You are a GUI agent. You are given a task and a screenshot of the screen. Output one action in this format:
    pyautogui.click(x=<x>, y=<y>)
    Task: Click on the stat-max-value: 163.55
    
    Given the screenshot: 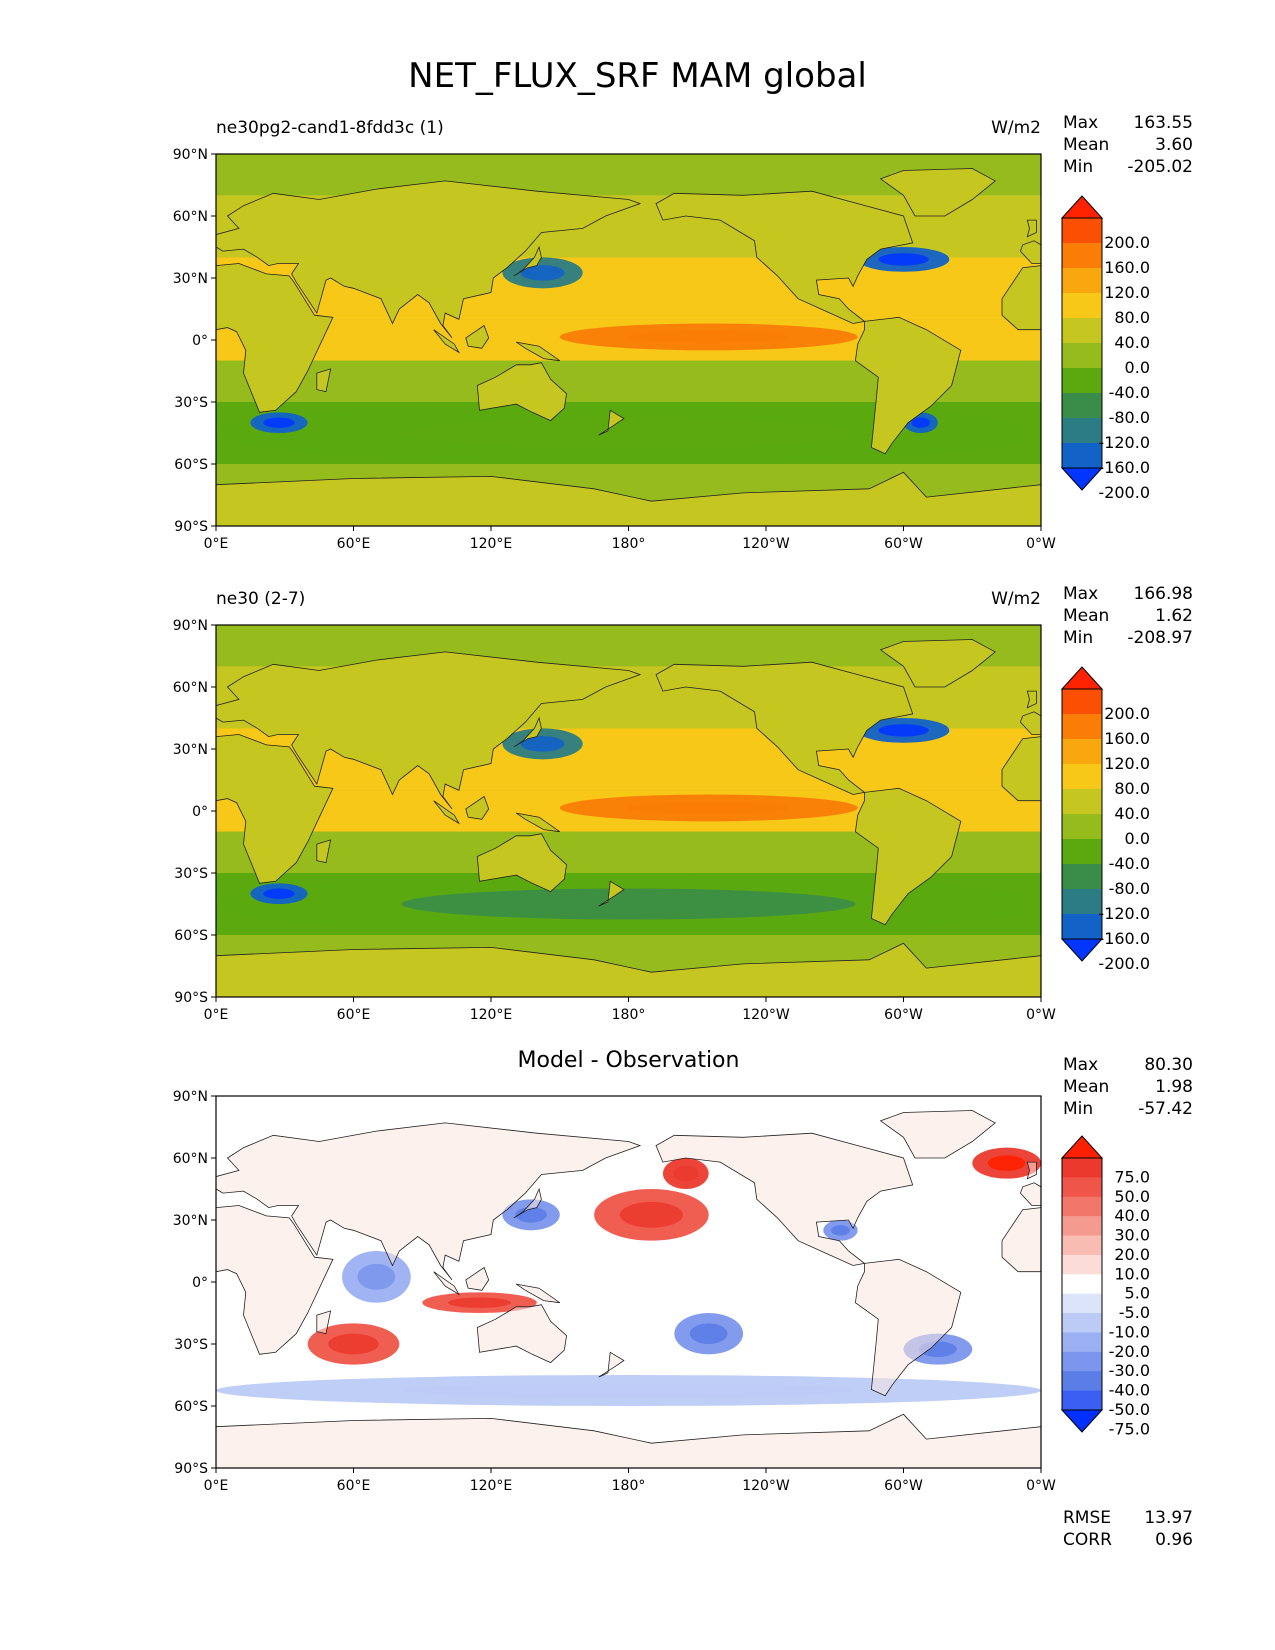 What is the action you would take?
    pyautogui.click(x=1163, y=123)
    